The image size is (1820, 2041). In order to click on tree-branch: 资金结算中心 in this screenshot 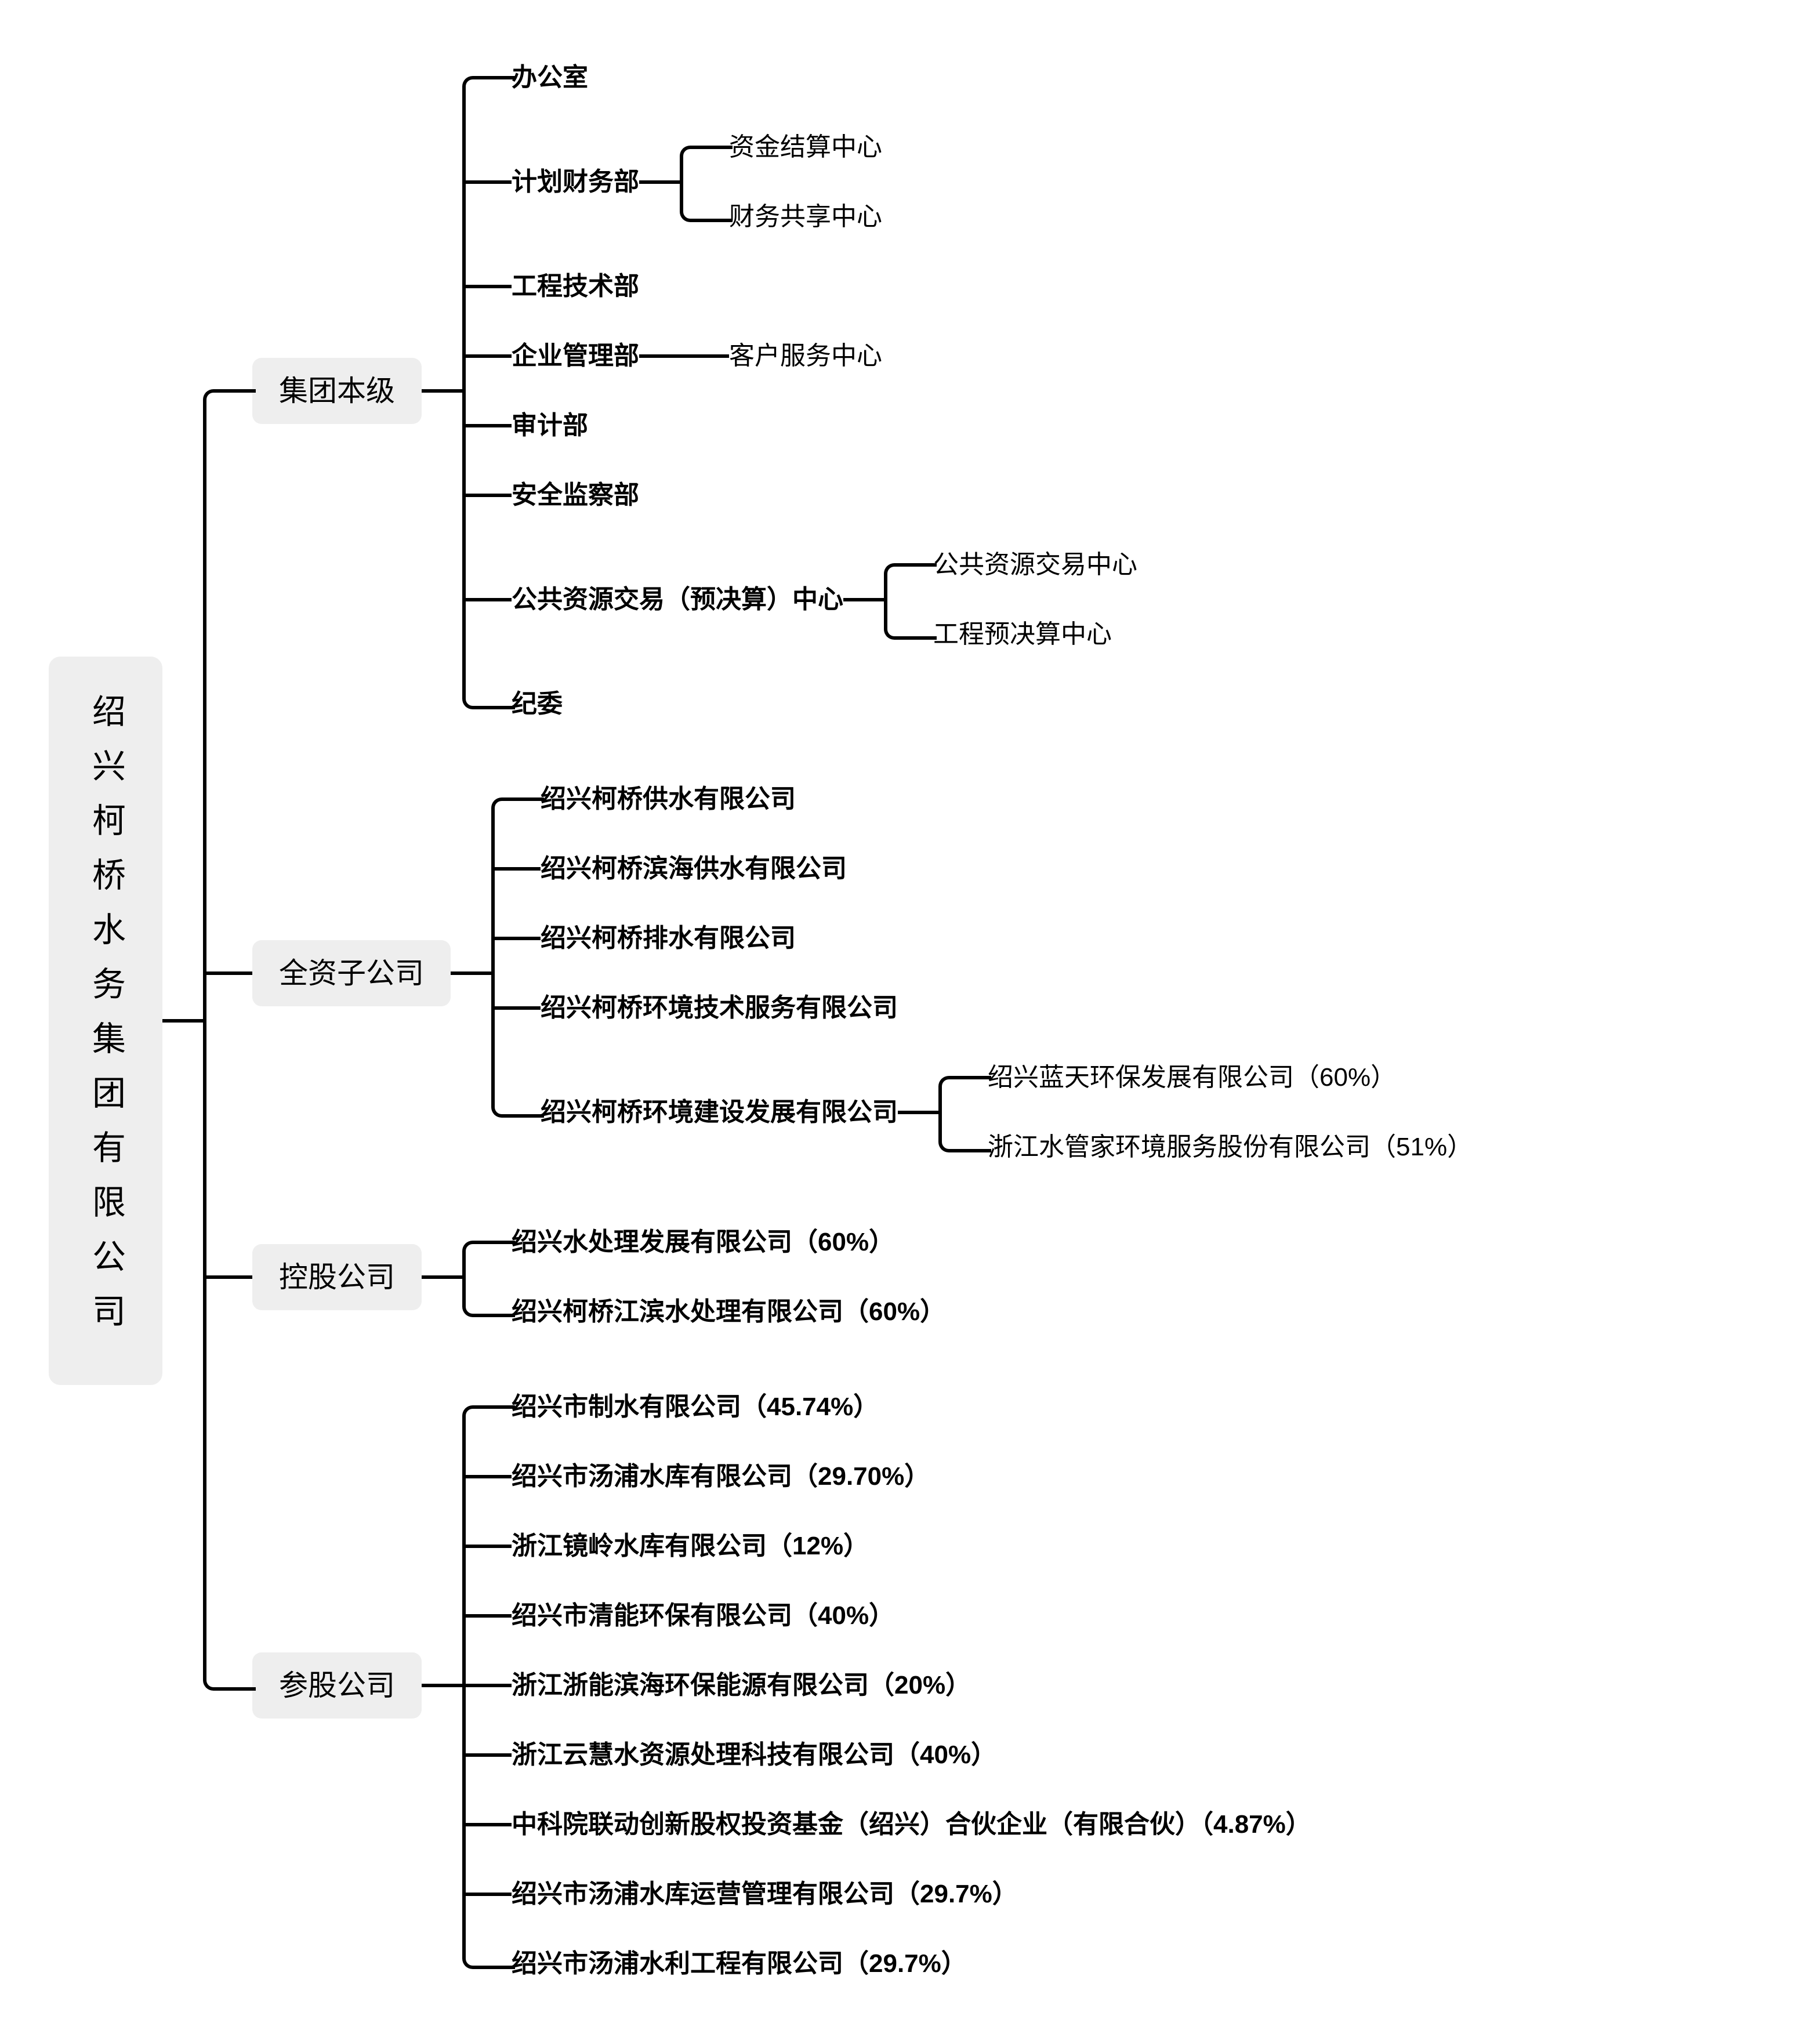, I will do `click(781, 147)`.